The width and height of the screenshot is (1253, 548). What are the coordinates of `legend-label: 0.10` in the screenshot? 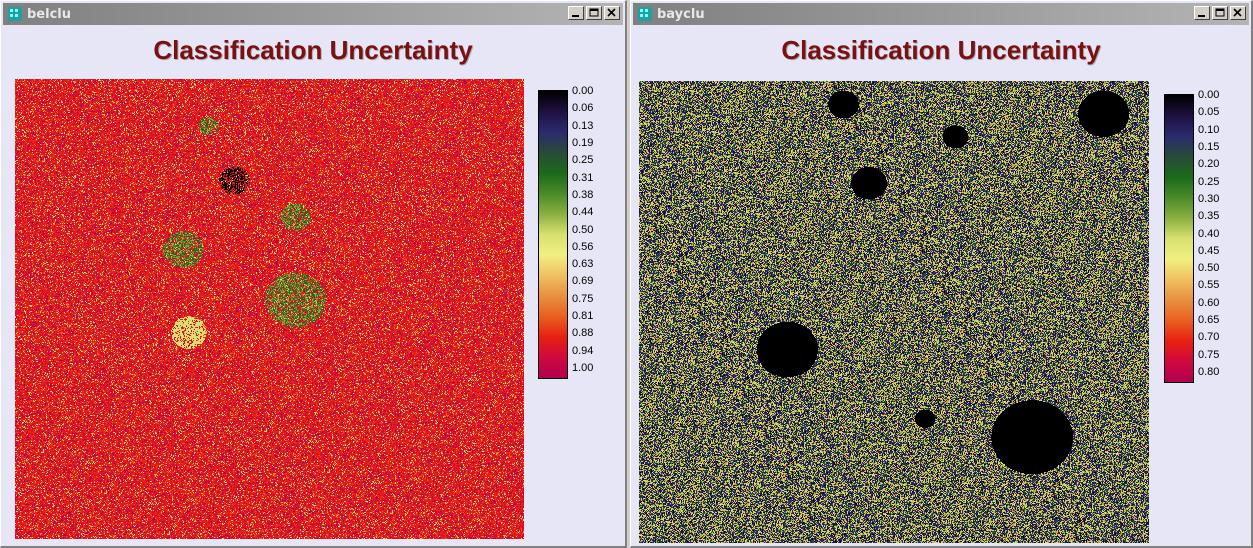 It's located at (1209, 129).